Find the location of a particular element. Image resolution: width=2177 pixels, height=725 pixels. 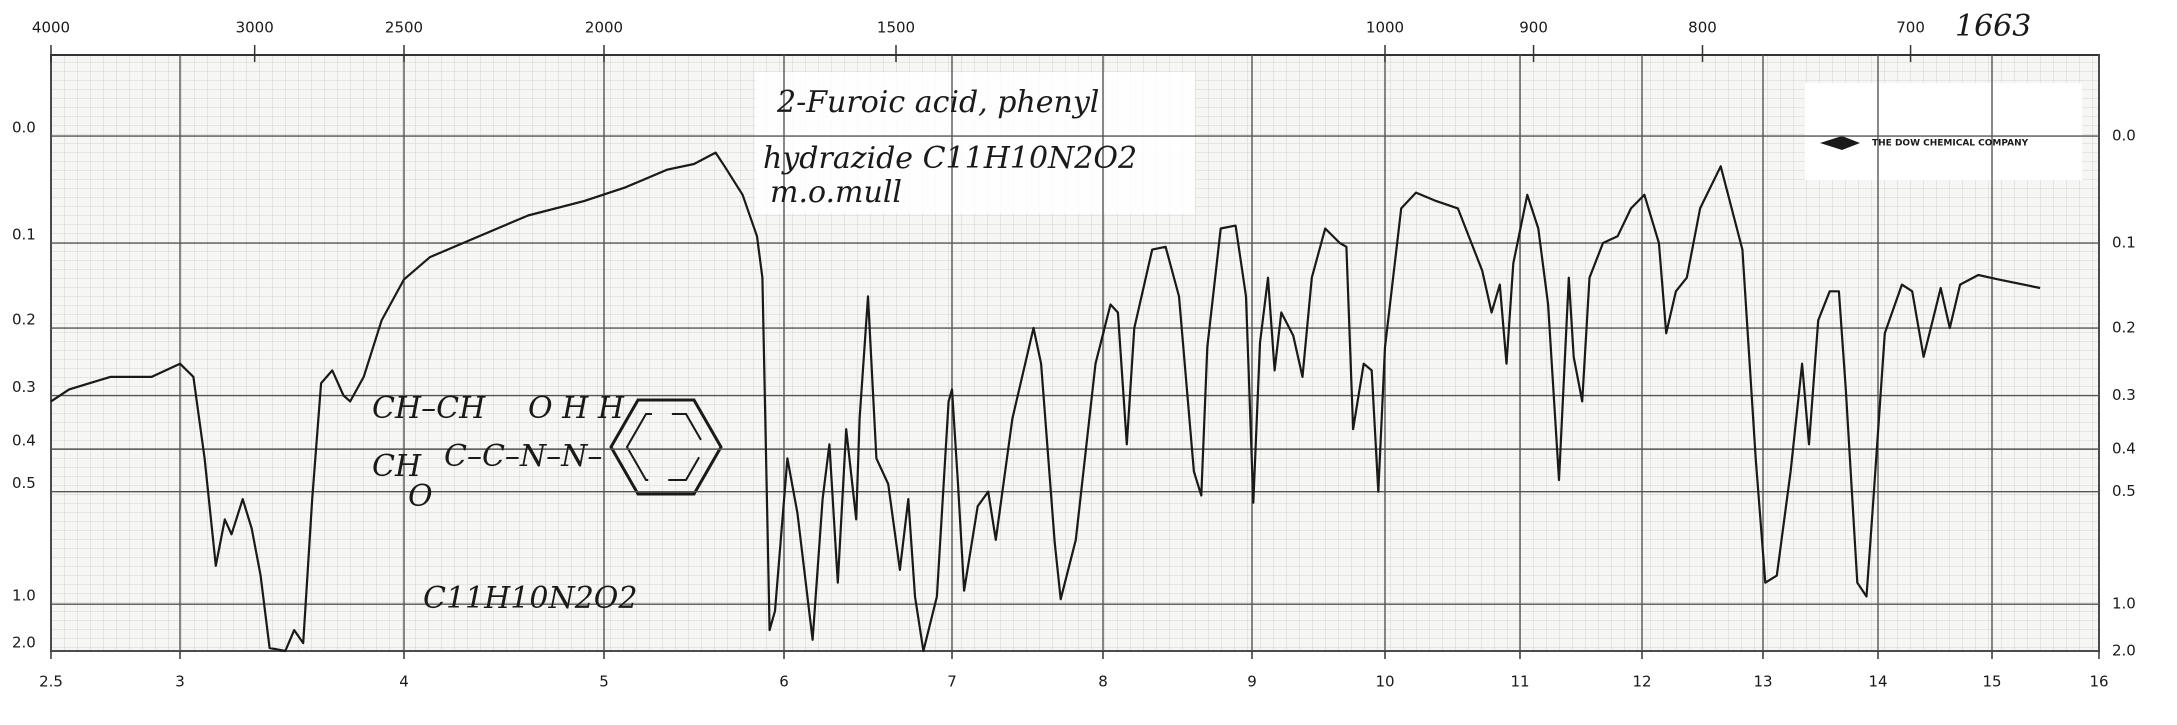

y-tick-label: 0.5 is located at coordinates (24, 483).